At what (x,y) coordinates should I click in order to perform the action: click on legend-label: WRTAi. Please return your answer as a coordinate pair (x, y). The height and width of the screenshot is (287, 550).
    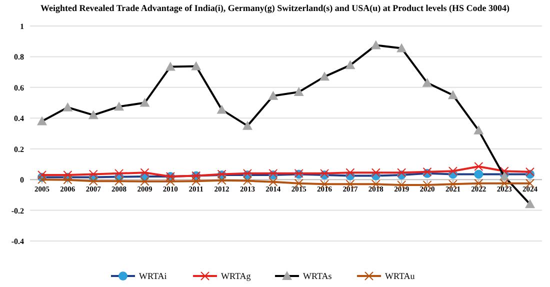
    Looking at the image, I should click on (153, 276).